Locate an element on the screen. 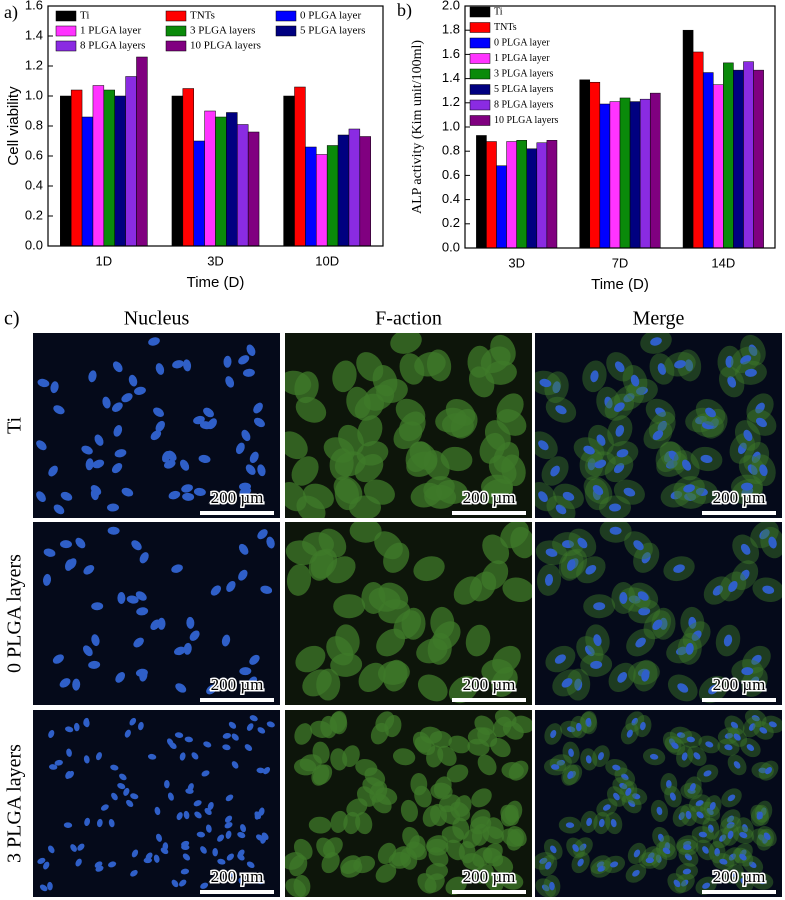  x-tick-label: 3D is located at coordinates (215, 260).